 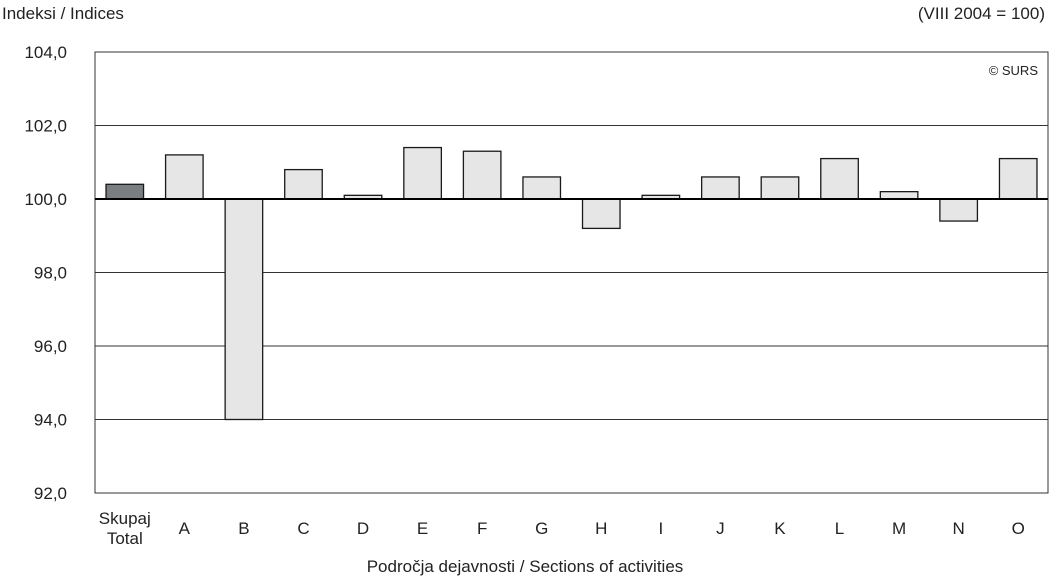 What do you see at coordinates (959, 528) in the screenshot?
I see `category-label: N` at bounding box center [959, 528].